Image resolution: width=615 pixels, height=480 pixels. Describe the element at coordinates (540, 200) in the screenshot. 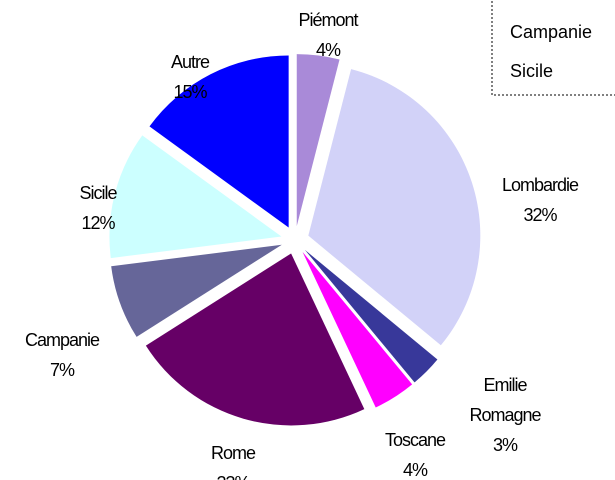

I see `slice-label: Lombardie 32%` at that location.